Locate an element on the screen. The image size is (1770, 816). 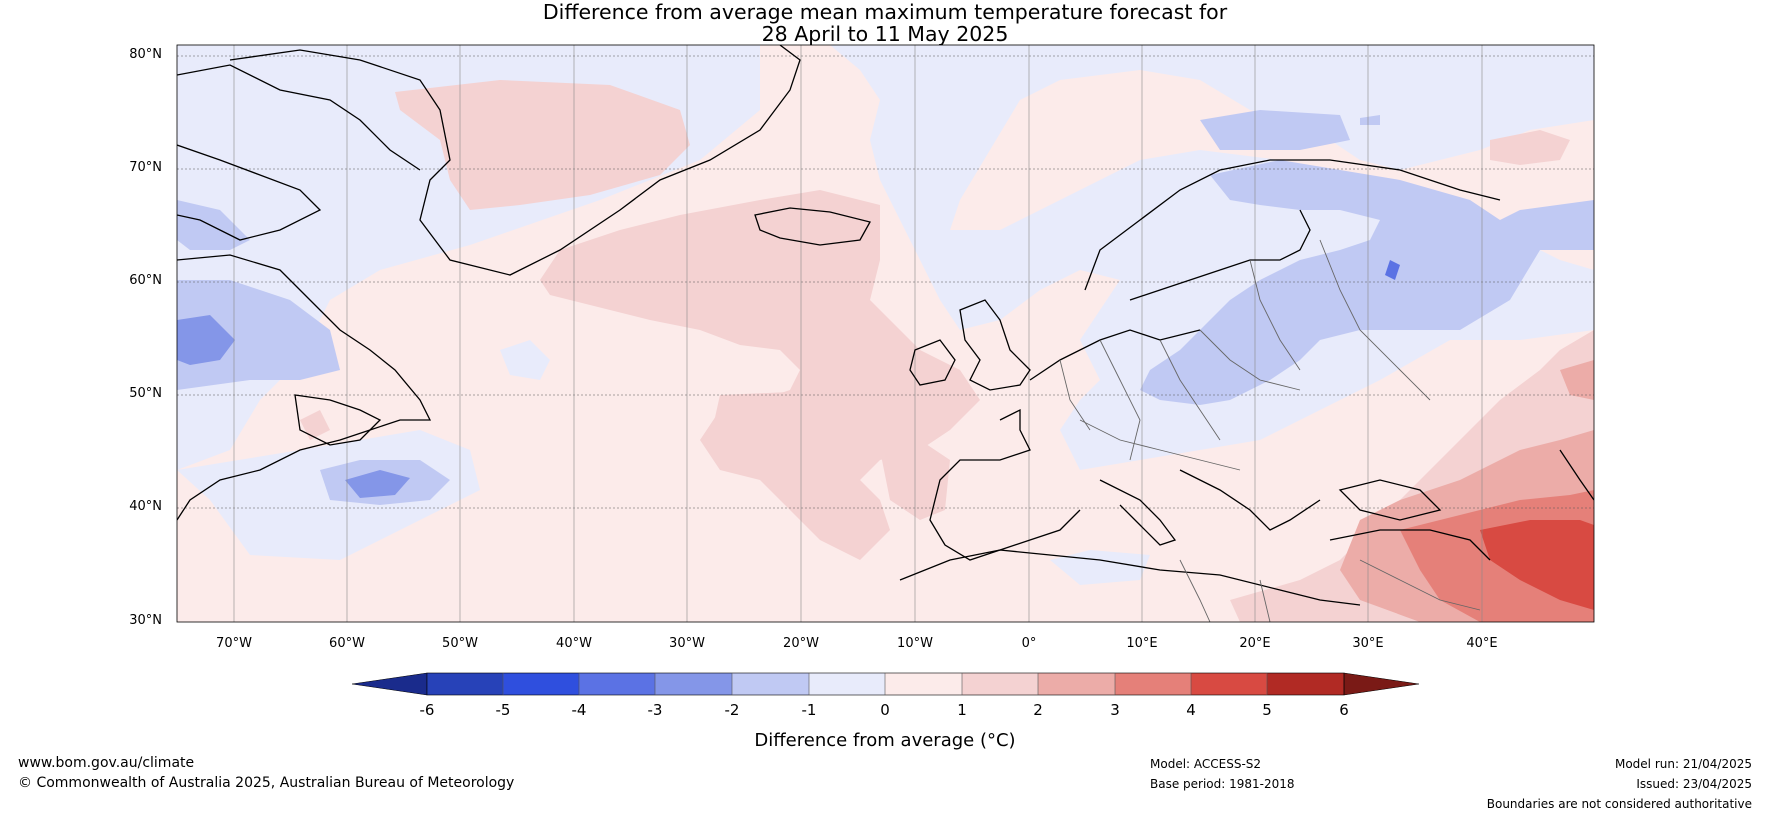
lon-label-40w: 40°W is located at coordinates (574, 643).